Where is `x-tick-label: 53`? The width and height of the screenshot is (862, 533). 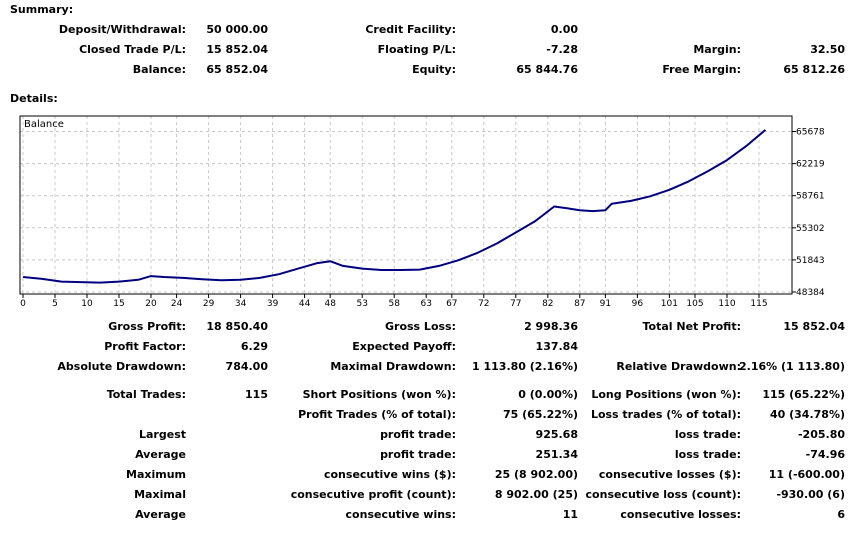 x-tick-label: 53 is located at coordinates (361, 304).